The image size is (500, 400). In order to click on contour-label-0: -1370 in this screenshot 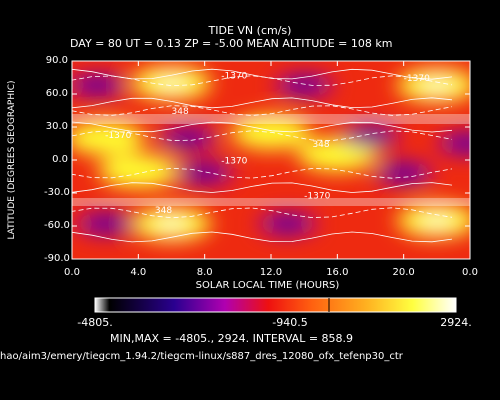, I will do `click(234, 77)`.